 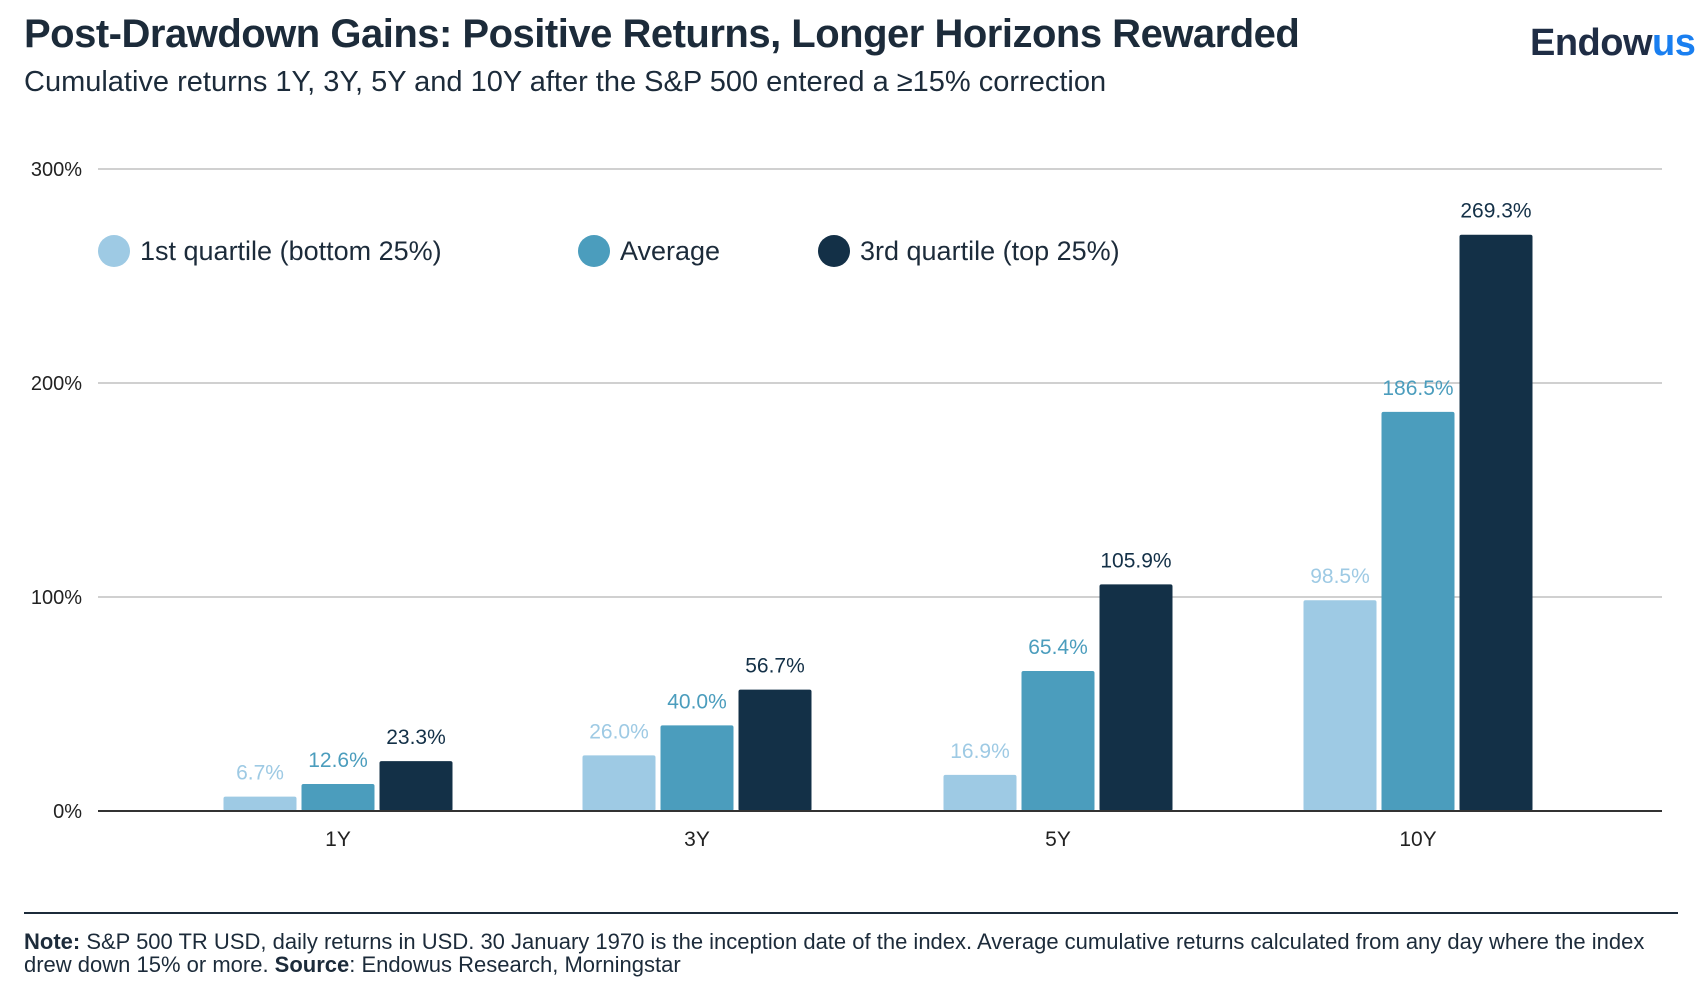 I want to click on note-label: Note:, so click(x=52, y=941).